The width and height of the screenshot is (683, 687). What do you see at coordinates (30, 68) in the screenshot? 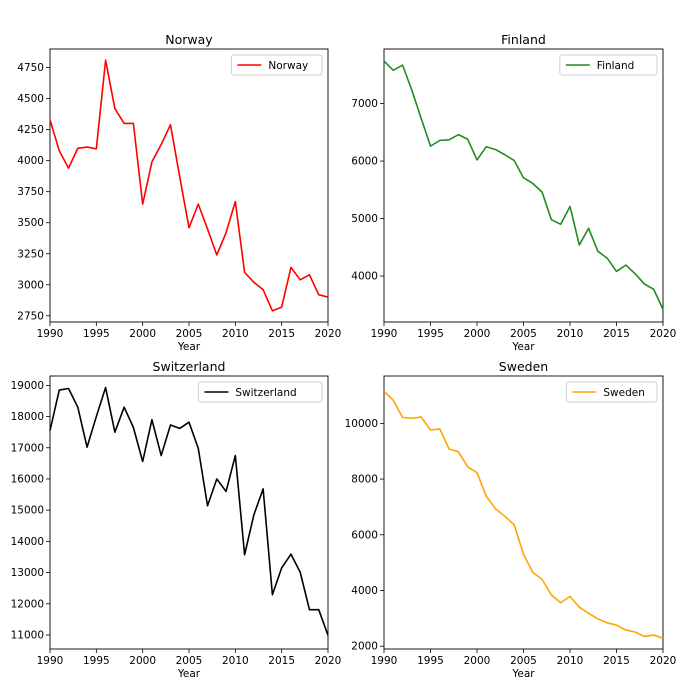
I see `y-tick-label: 4750` at bounding box center [30, 68].